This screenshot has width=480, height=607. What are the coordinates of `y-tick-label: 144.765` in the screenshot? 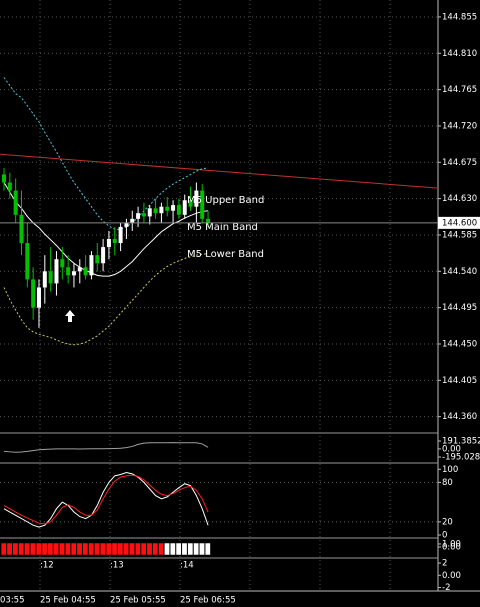 It's located at (459, 90).